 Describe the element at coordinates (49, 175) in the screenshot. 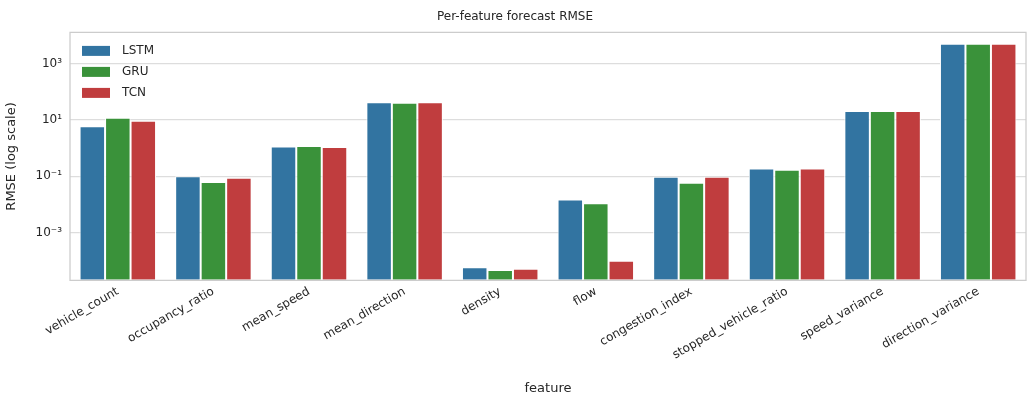

I see `y-tick-label: 10⁻¹` at that location.